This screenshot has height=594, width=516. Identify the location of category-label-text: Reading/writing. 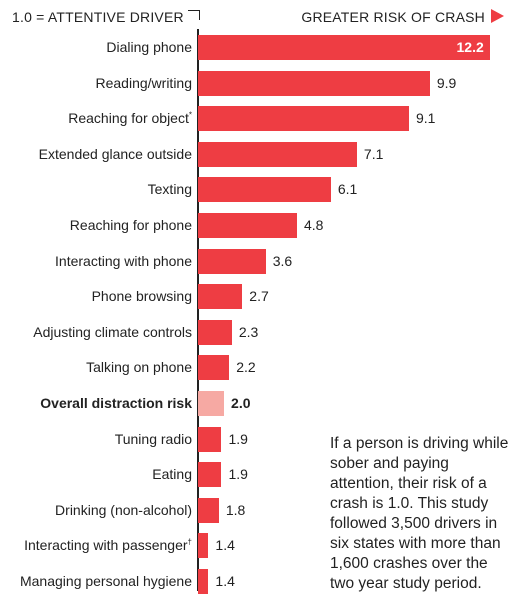
(144, 82).